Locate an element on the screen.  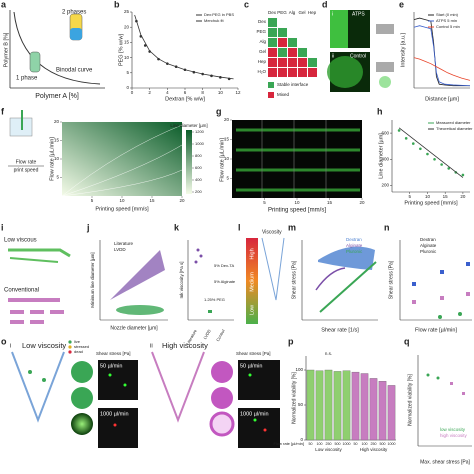
label: live is located at coordinates (77, 341).